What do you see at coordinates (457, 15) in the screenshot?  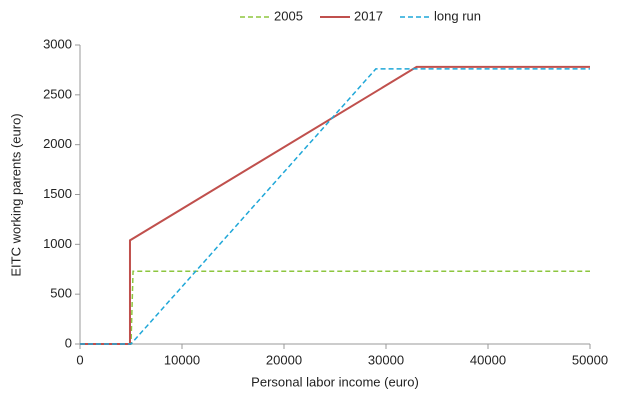 I see `legend-label: long run` at bounding box center [457, 15].